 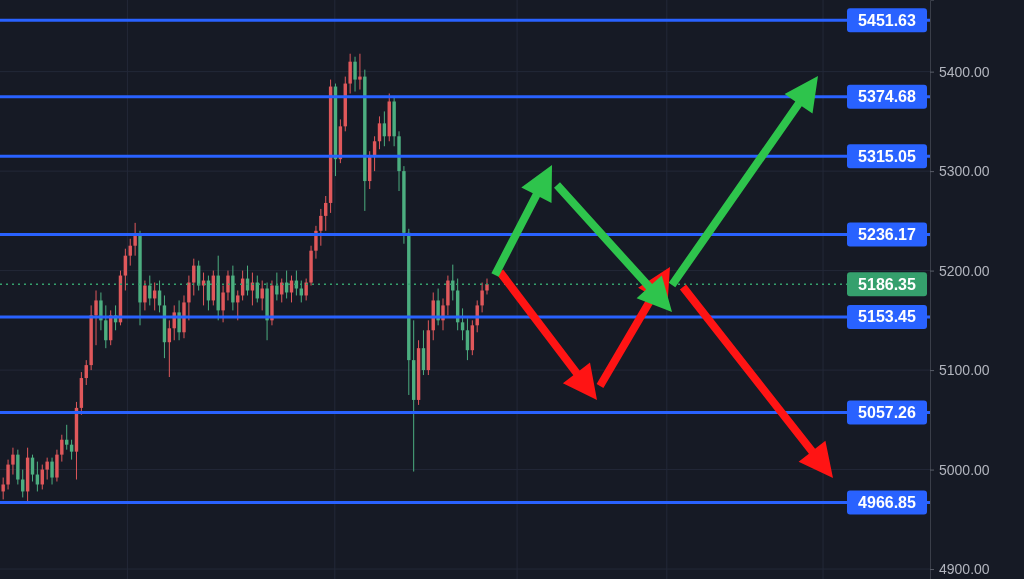 I want to click on y-tick-label: 5300.00, so click(x=964, y=171).